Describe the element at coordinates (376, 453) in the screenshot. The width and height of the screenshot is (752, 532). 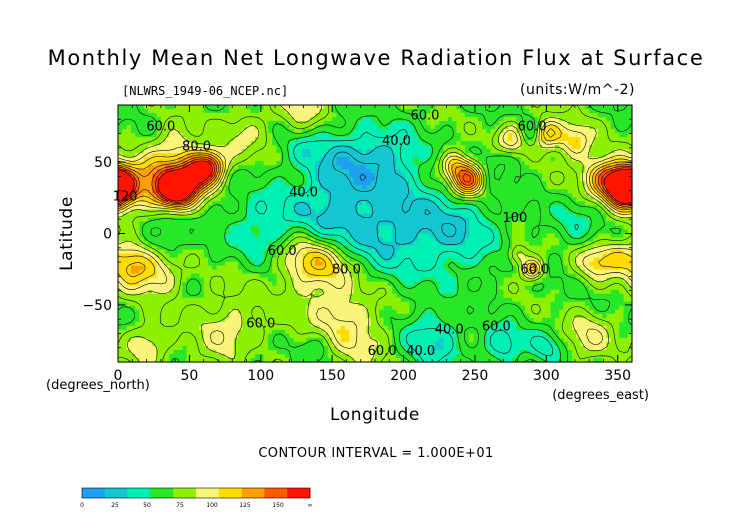
I see `contour-interval-label: CONTOUR INTERVAL = 1.000E+01` at that location.